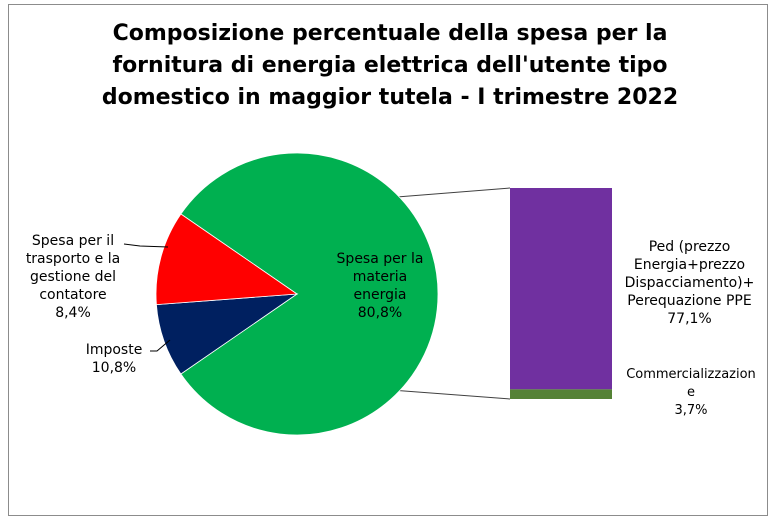  I want to click on bar-value-ped: 77,1%, so click(689, 319).